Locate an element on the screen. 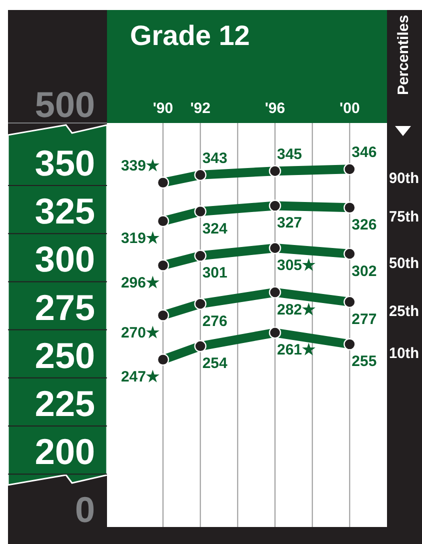  text: 50th is located at coordinates (404, 263).